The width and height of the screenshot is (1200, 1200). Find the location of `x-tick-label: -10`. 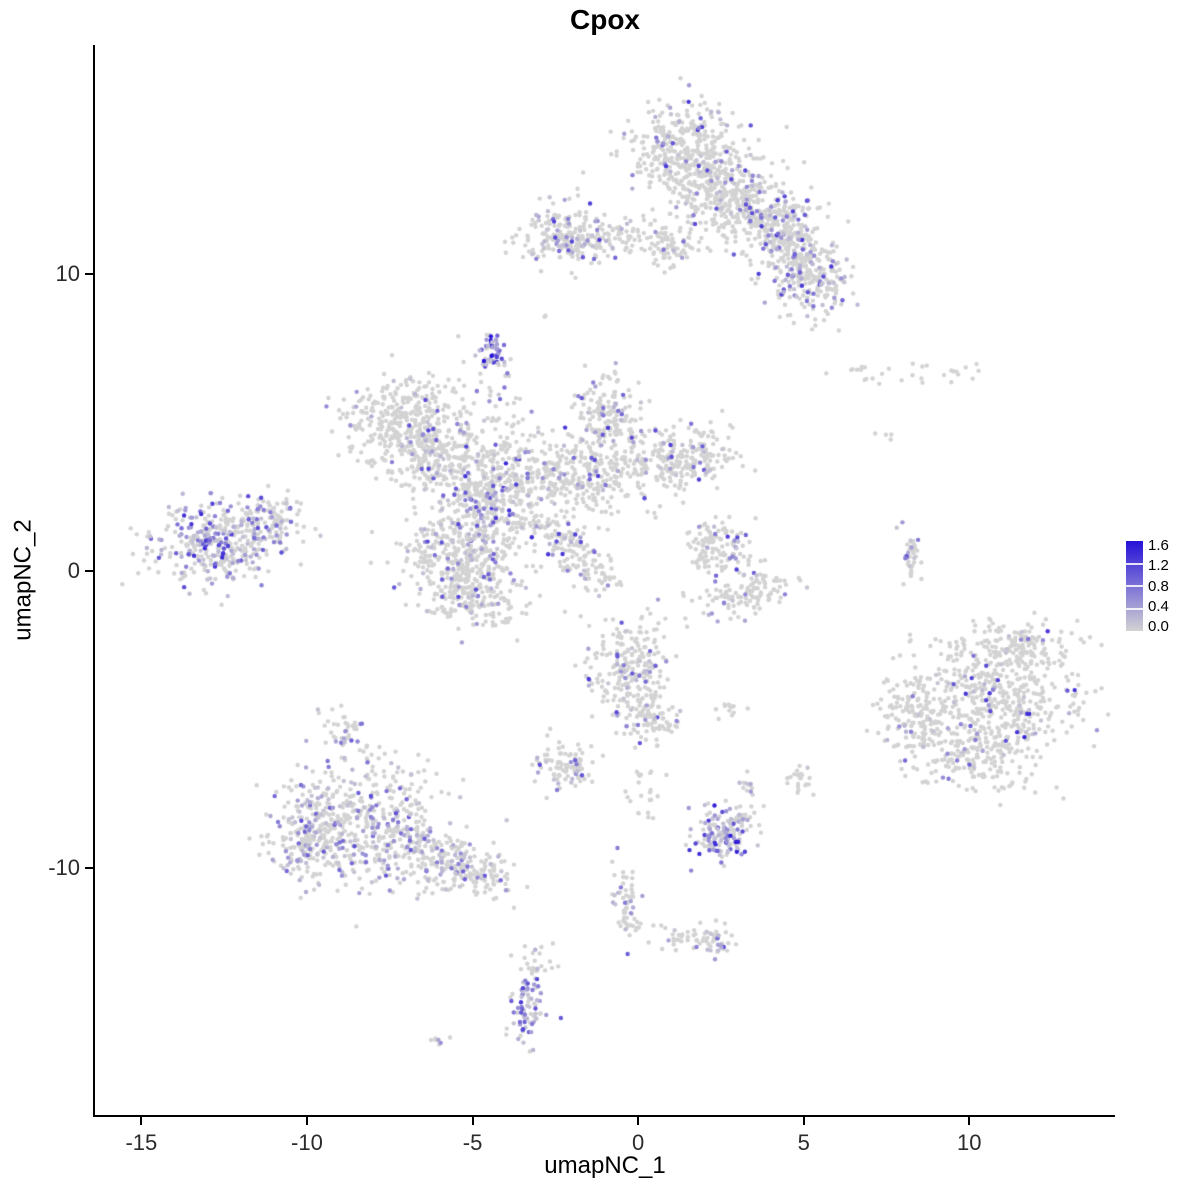

x-tick-label: -10 is located at coordinates (307, 1142).